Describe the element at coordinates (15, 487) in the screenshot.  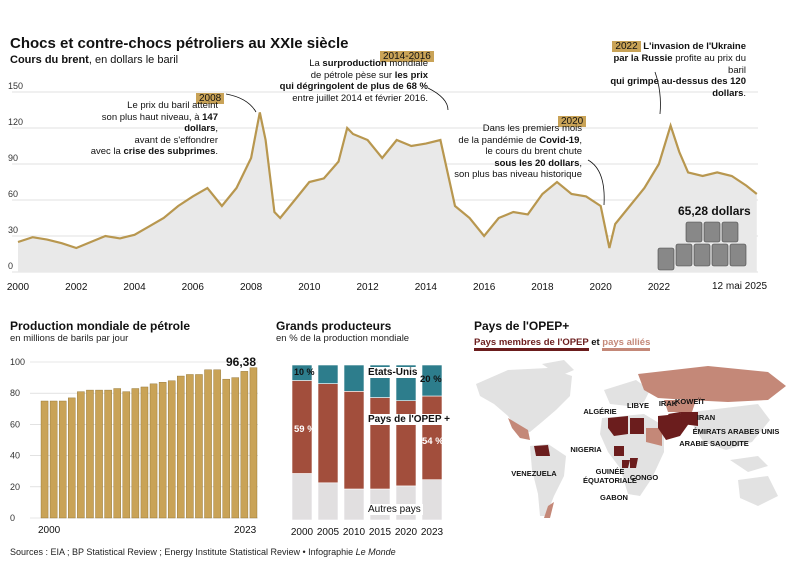
I see `production-ytick-label: 20` at that location.